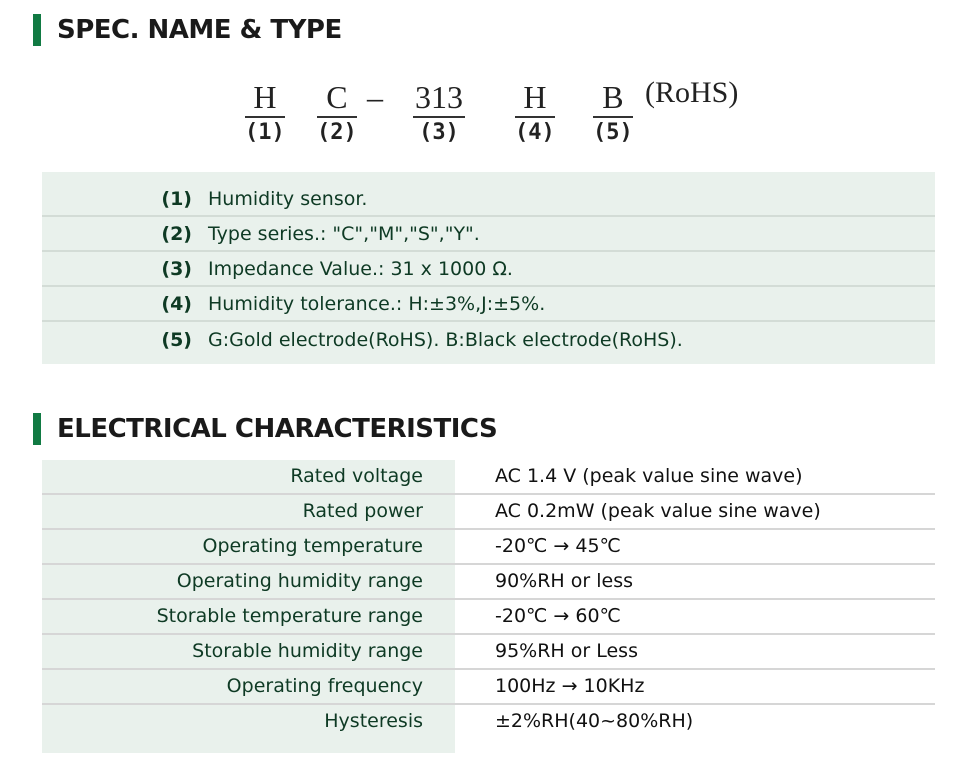  I want to click on code-dash: –, so click(375, 97).